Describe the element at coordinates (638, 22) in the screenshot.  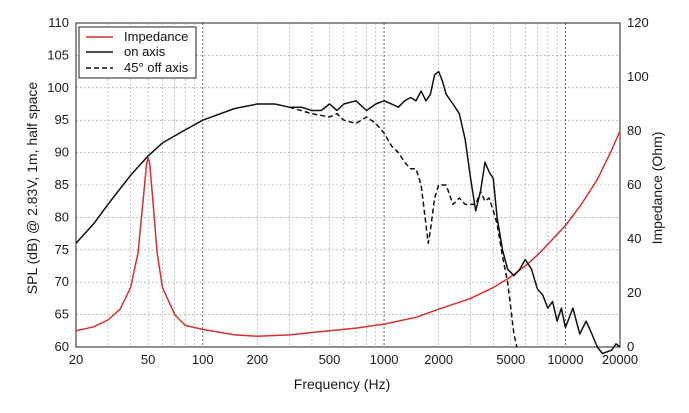
I see `right-tick-label: 120` at that location.